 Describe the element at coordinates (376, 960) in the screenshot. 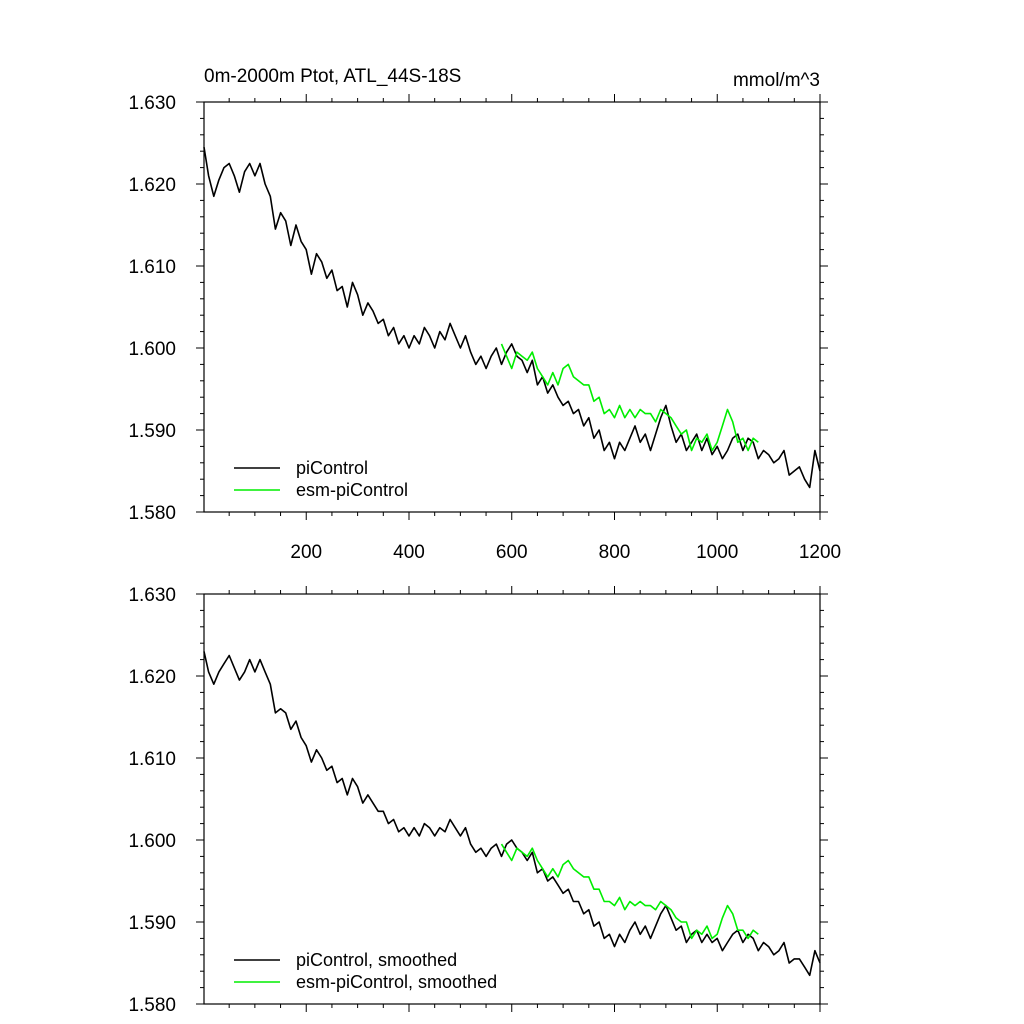

I see `legend-label: piControl, smoothed` at that location.